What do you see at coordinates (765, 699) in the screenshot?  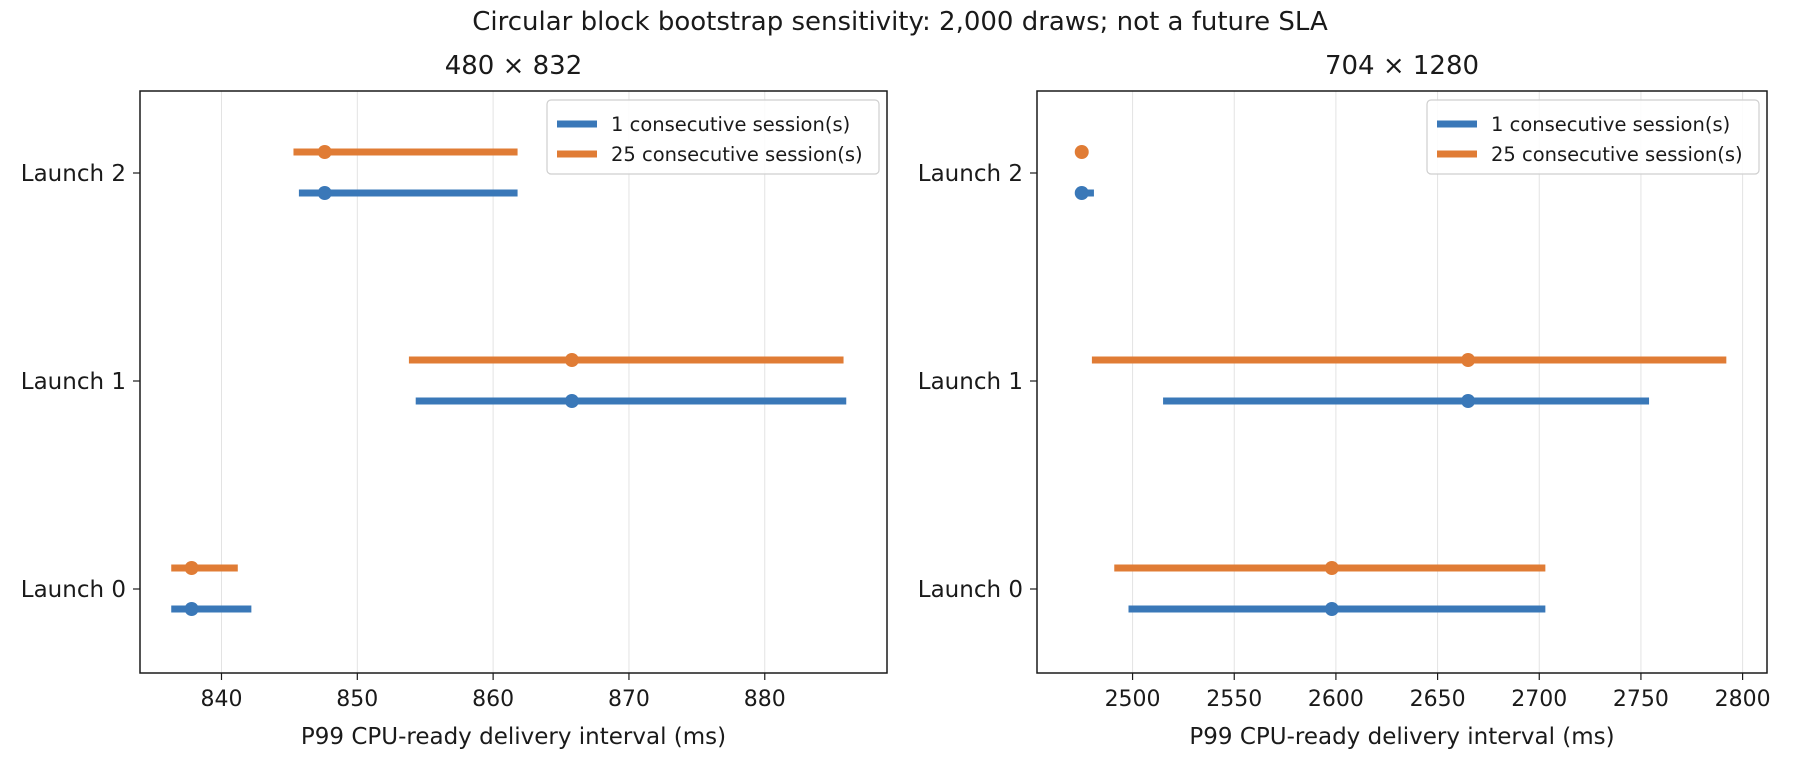 I see `x-tick-label: 880` at bounding box center [765, 699].